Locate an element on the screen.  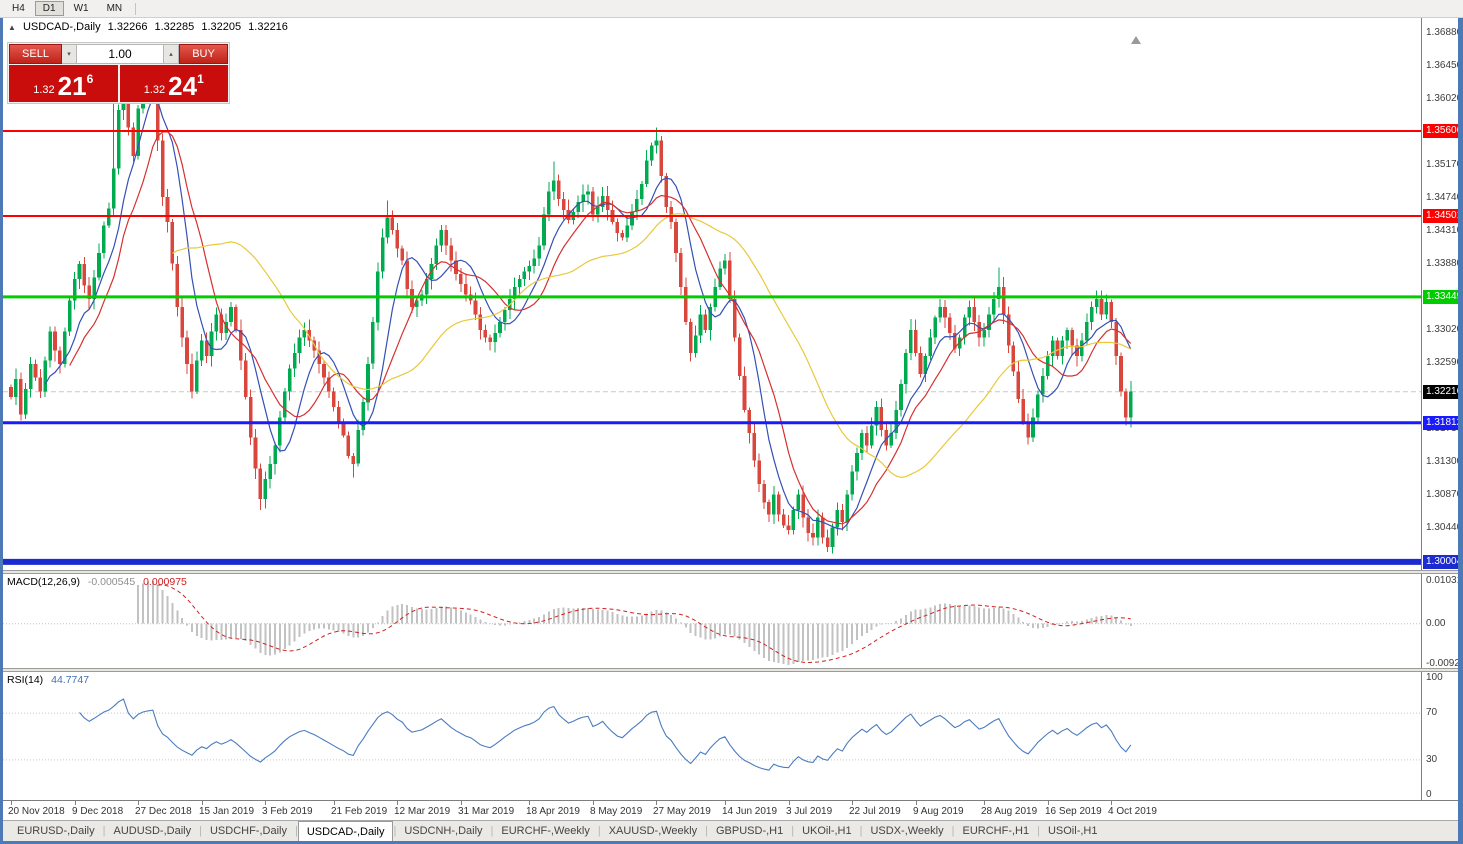
chart-tab-usdcad-daily: USDCAD-,Daily is located at coordinates (345, 831).